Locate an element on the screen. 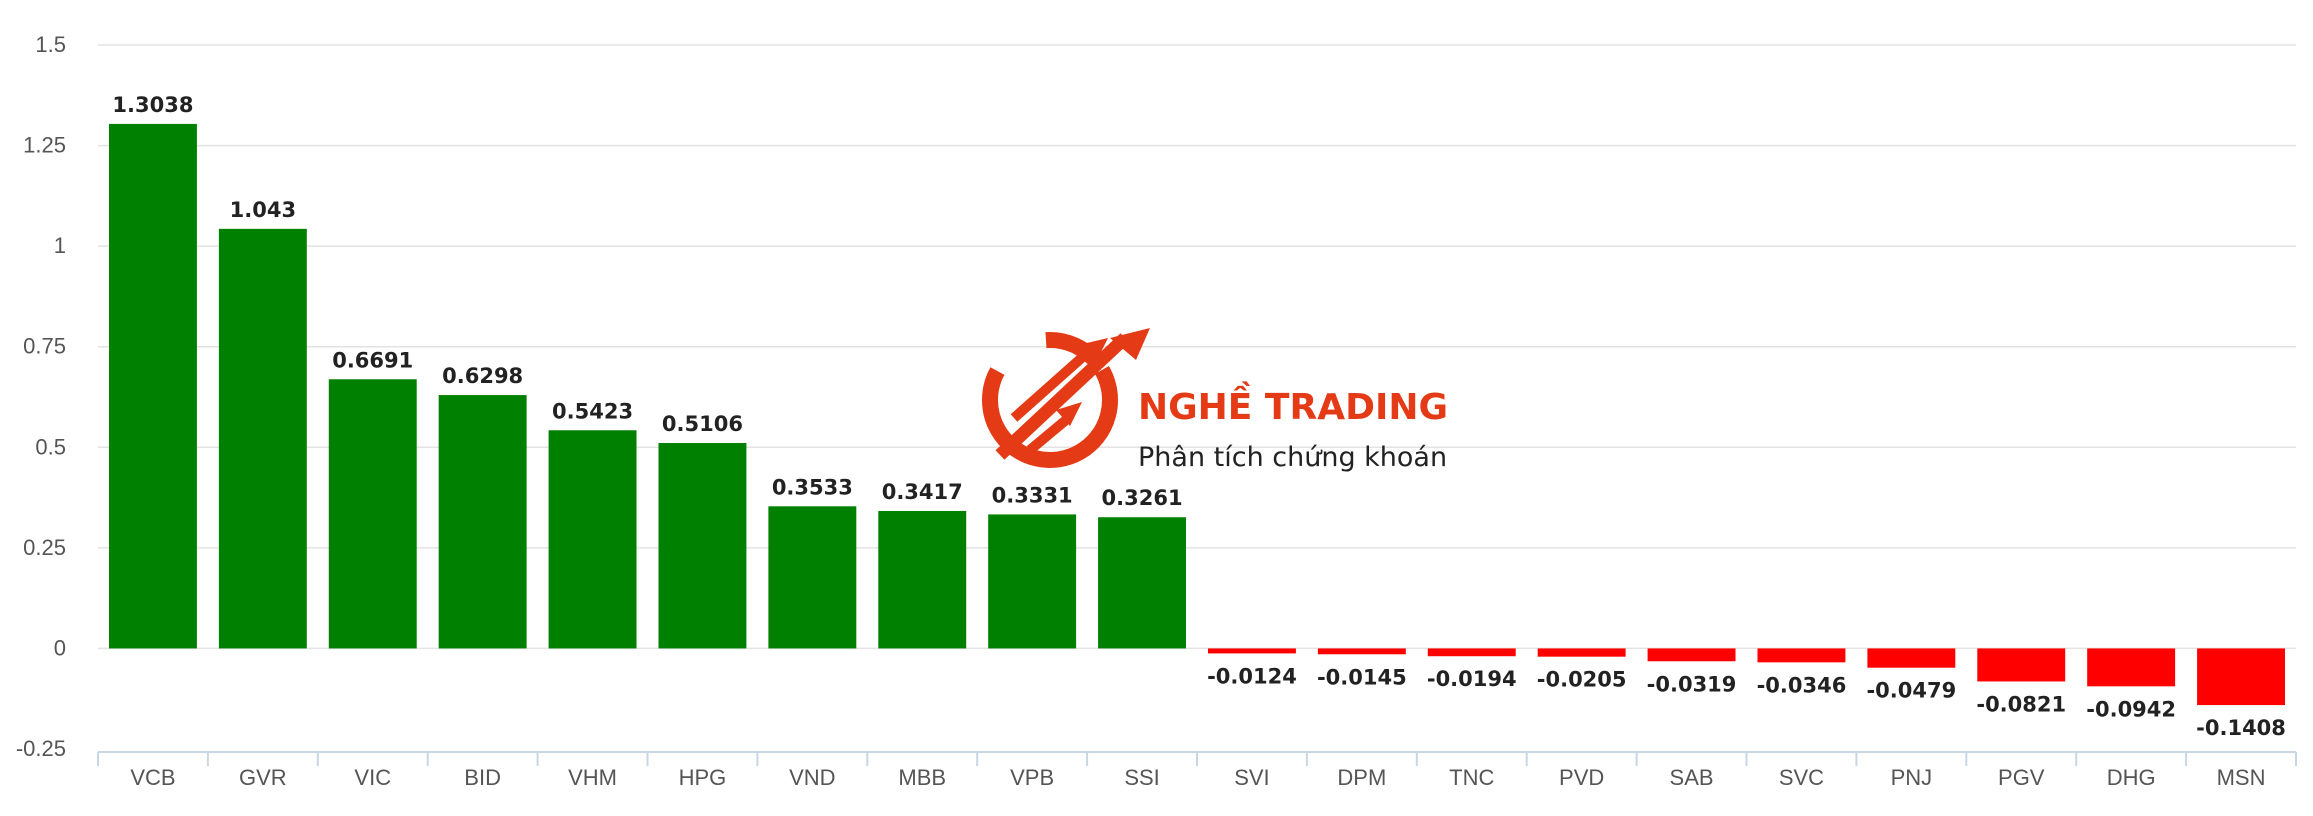  y-tick-label: 0.75 is located at coordinates (44, 346).